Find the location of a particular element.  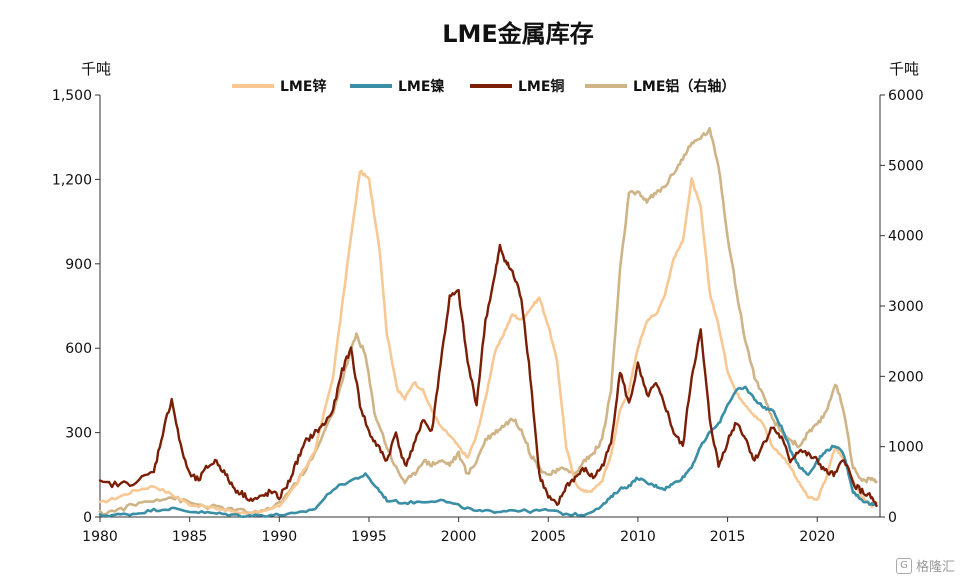

right-tick-label: 6000 is located at coordinates (906, 96).